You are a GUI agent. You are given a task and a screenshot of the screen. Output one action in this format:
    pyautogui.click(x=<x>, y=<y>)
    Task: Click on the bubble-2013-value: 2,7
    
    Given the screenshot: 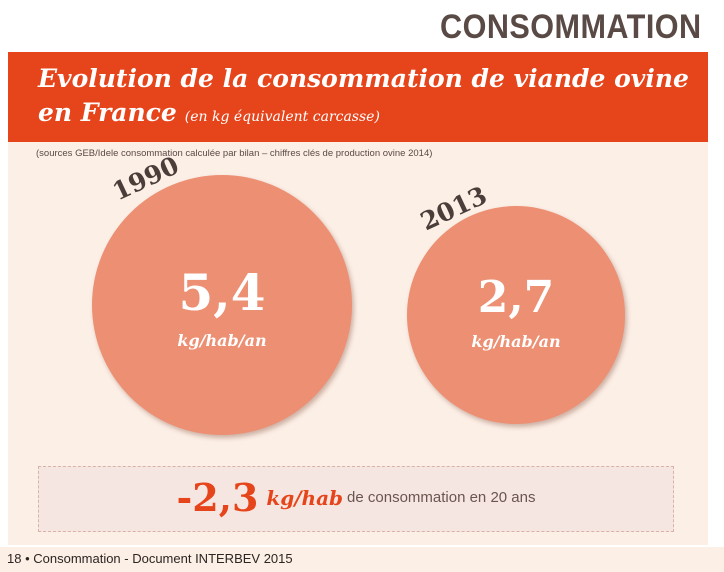 What is the action you would take?
    pyautogui.click(x=516, y=297)
    